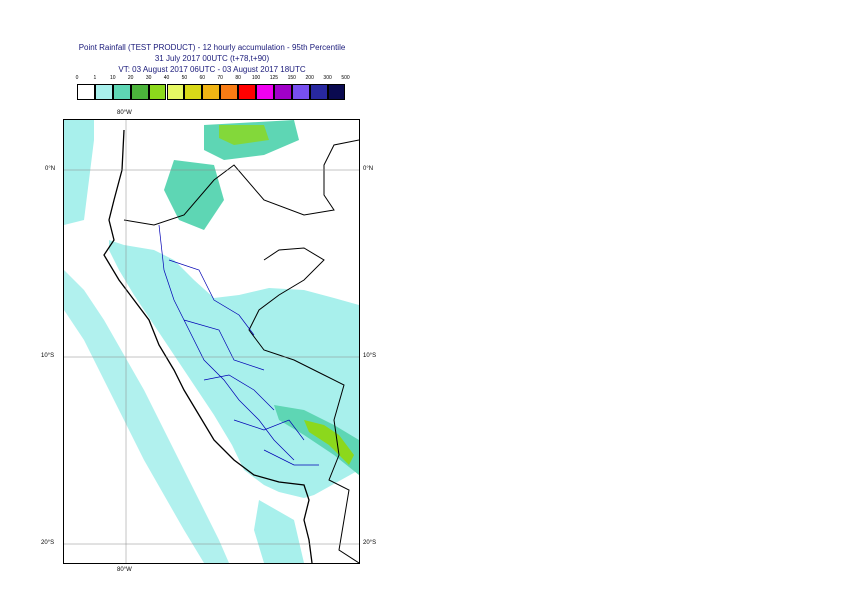  What do you see at coordinates (370, 543) in the screenshot?
I see `lat-label-20-right: 20°S` at bounding box center [370, 543].